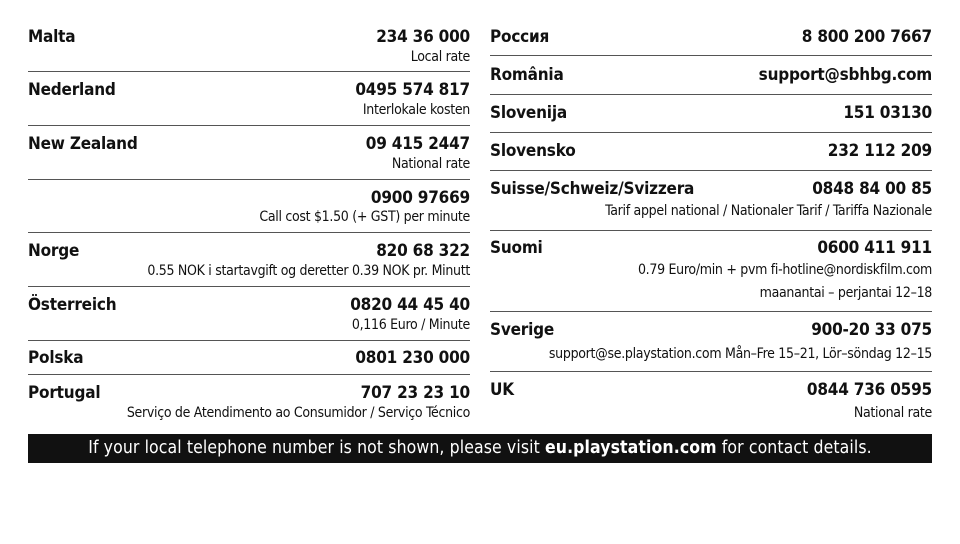 Image resolution: width=960 pixels, height=544 pixels. Describe the element at coordinates (440, 57) in the screenshot. I see `rate-note: Local rate` at that location.